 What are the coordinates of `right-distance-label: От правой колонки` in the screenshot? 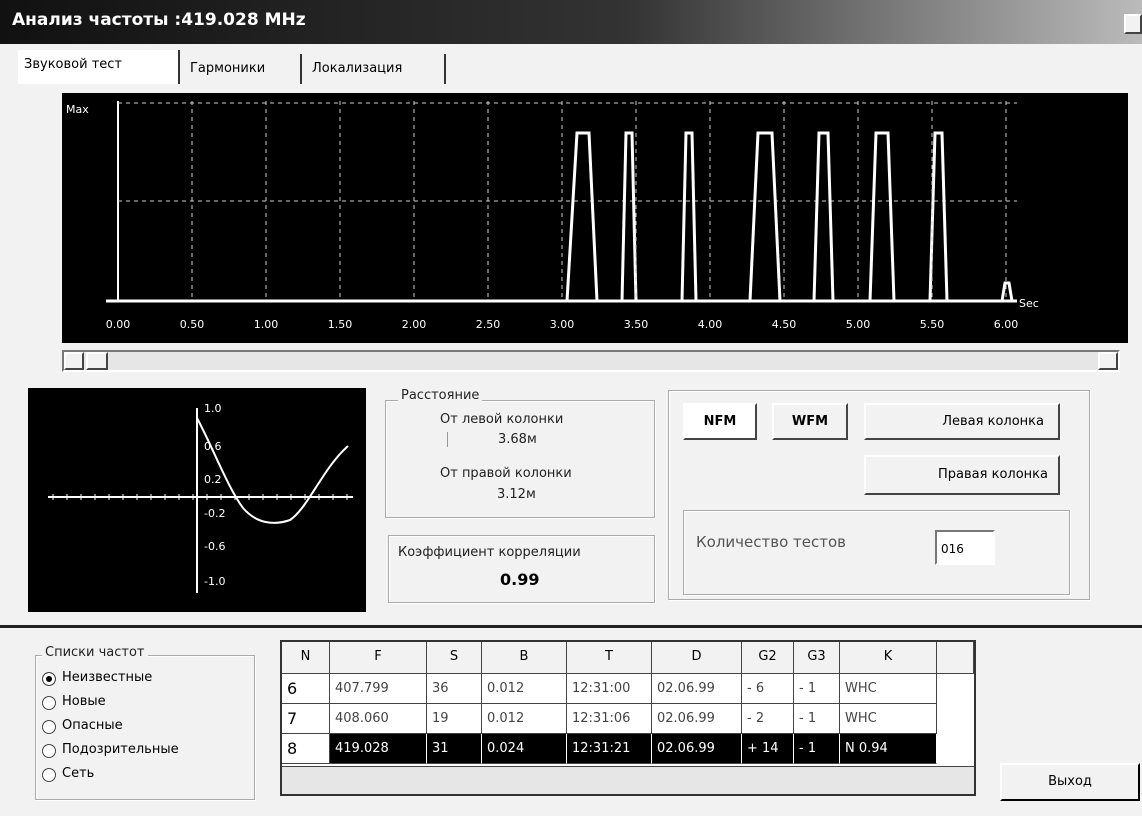 It's located at (506, 473).